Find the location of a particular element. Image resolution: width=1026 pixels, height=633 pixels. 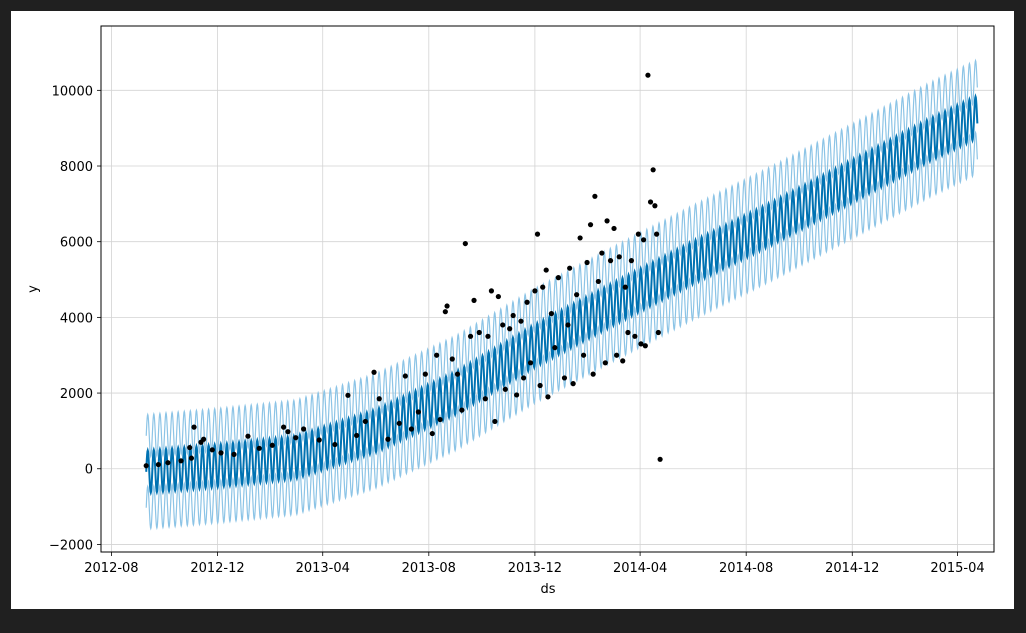

x-tick-label: 2013-12 is located at coordinates (535, 568).